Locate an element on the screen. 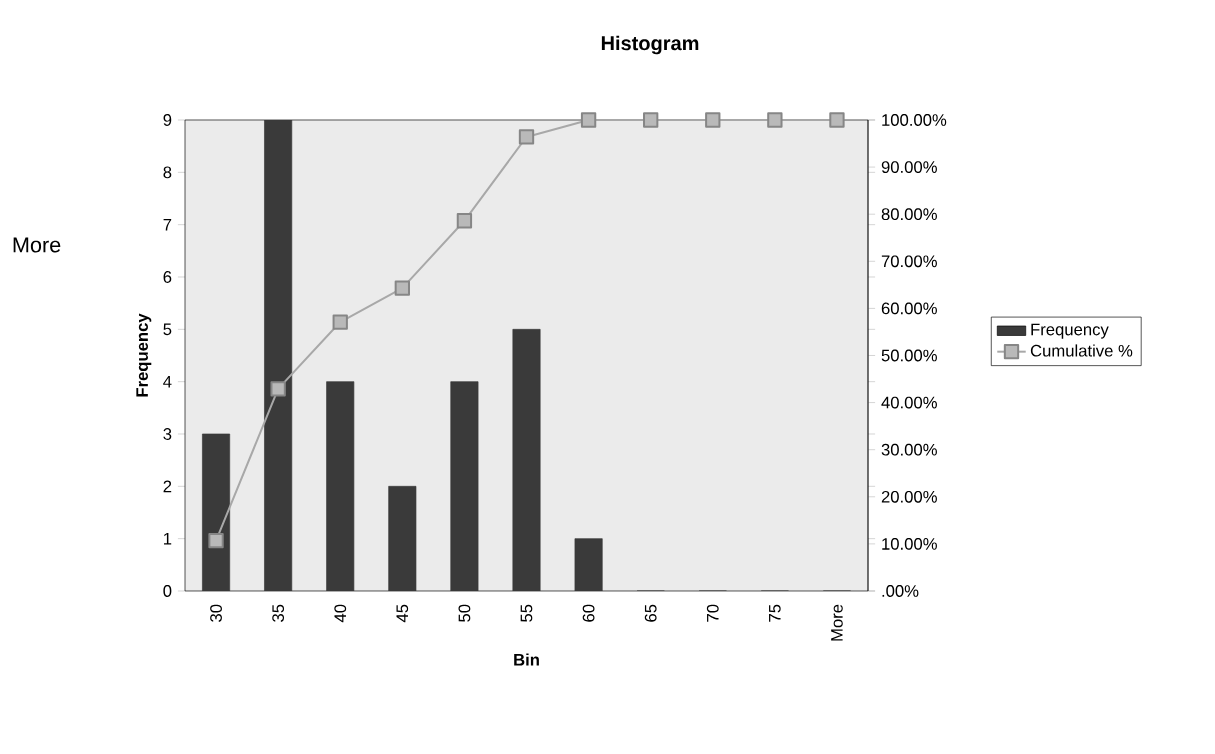 The image size is (1215, 754). x-tick-label: 70 is located at coordinates (712, 613).